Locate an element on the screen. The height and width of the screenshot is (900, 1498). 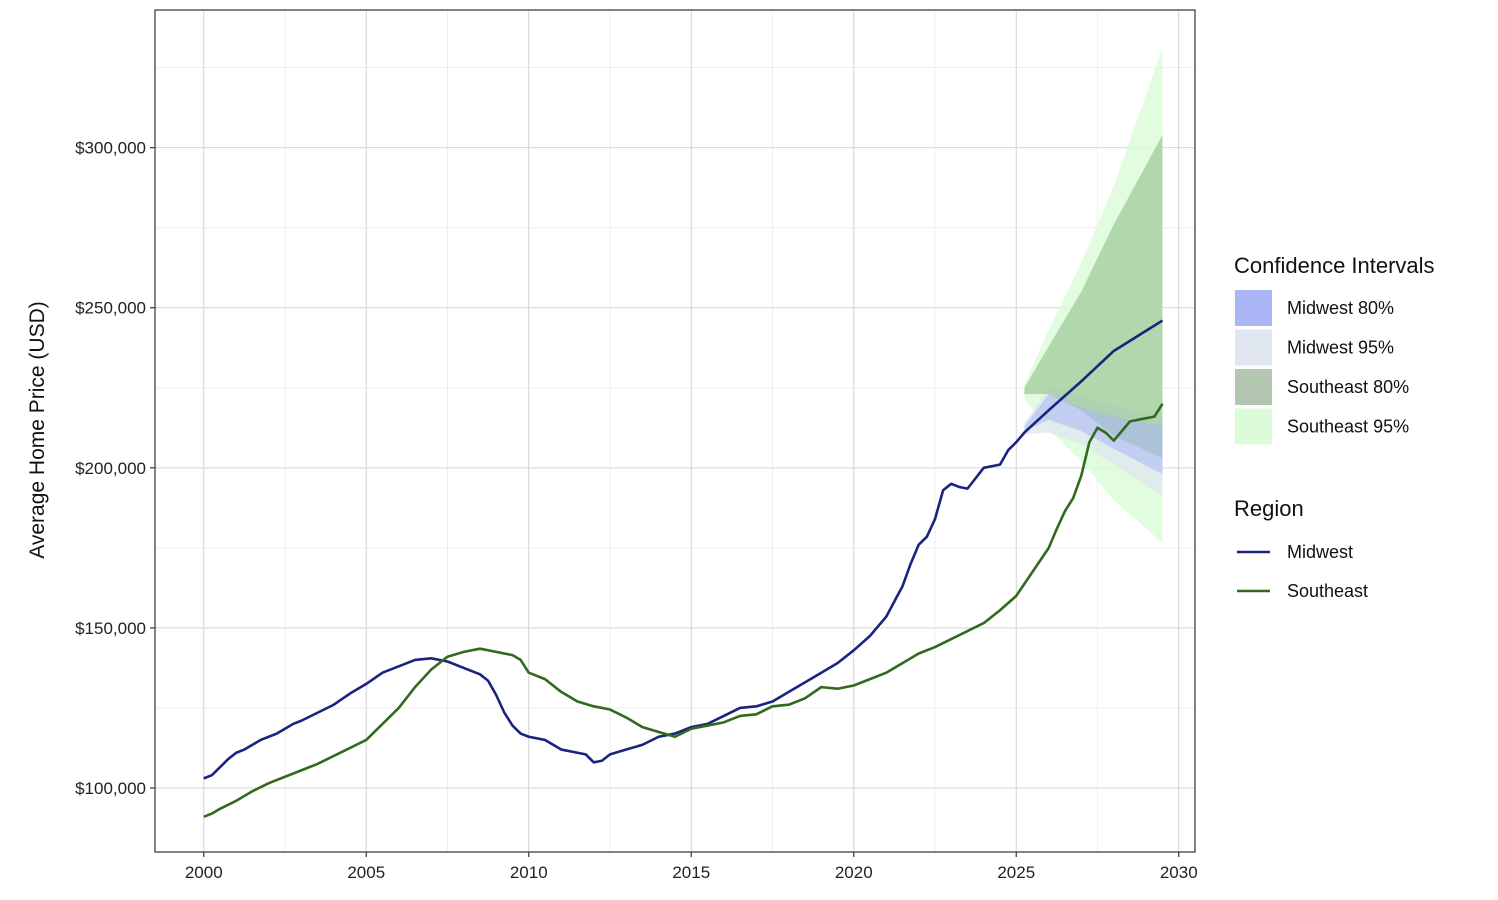
legend-region-label: Southeast is located at coordinates (1327, 591).